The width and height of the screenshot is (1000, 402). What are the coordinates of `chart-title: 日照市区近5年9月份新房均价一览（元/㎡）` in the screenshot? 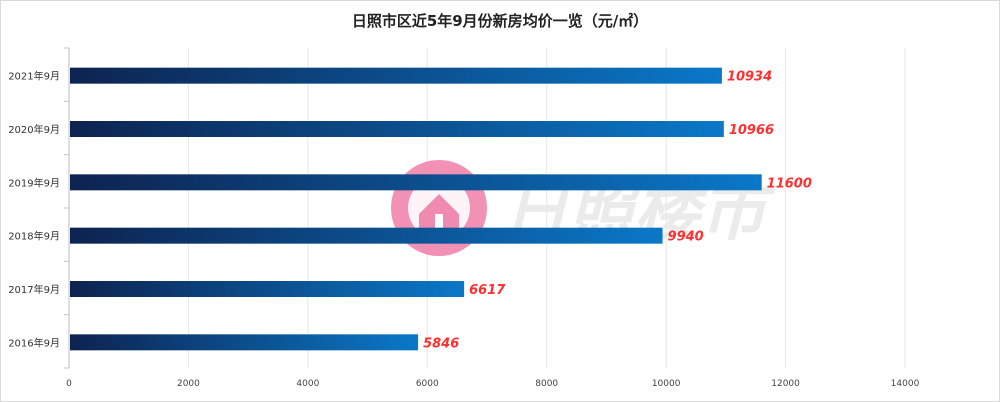 It's located at (500, 21).